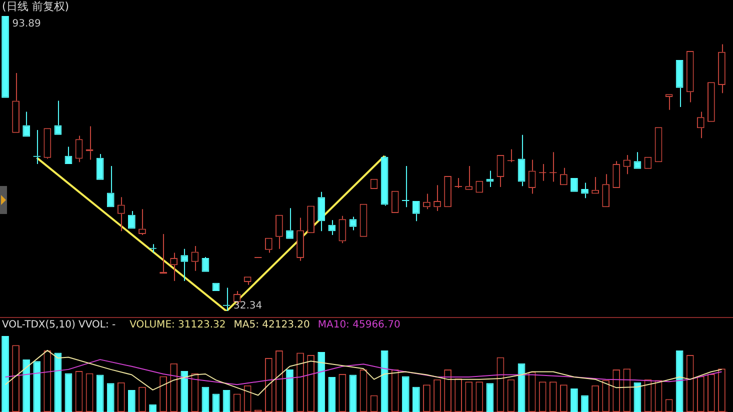 This screenshot has height=412, width=733. I want to click on annotation: 32.34, so click(248, 306).